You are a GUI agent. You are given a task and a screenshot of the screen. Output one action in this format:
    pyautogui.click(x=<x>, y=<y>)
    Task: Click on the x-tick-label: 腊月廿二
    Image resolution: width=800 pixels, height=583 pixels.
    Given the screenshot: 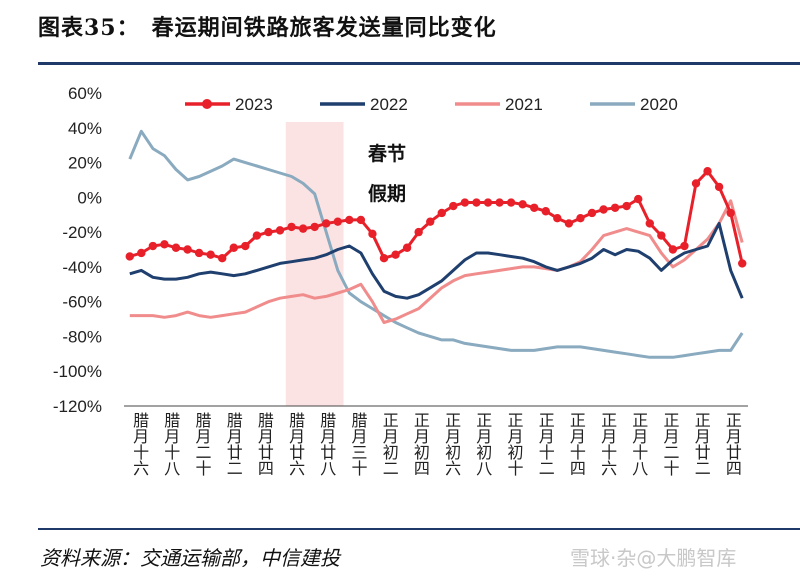 What is the action you would take?
    pyautogui.click(x=233, y=444)
    